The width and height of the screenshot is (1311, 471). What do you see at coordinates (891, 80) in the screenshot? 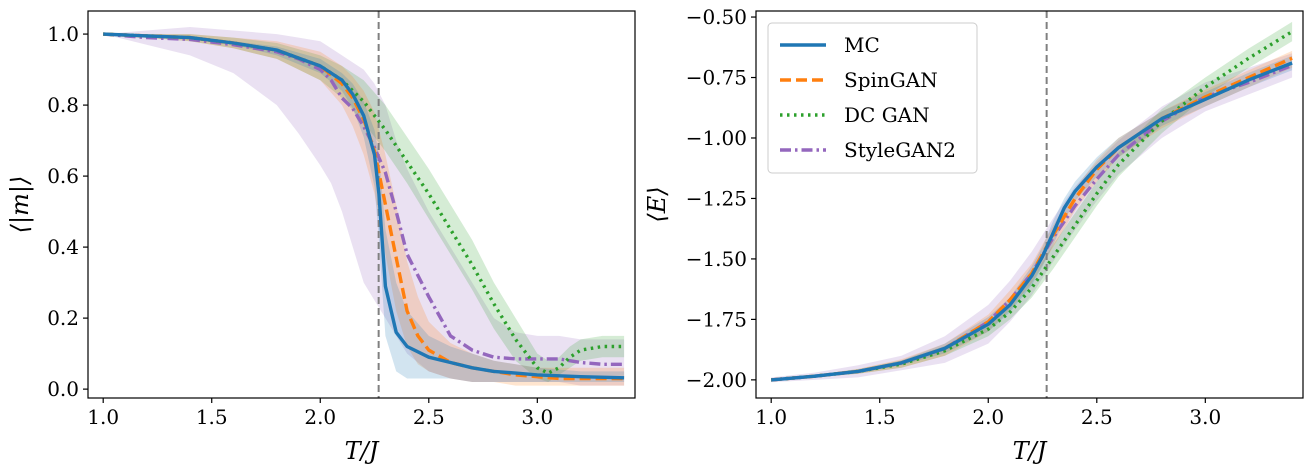
I see `legend-label-spingan: SpinGAN` at bounding box center [891, 80].